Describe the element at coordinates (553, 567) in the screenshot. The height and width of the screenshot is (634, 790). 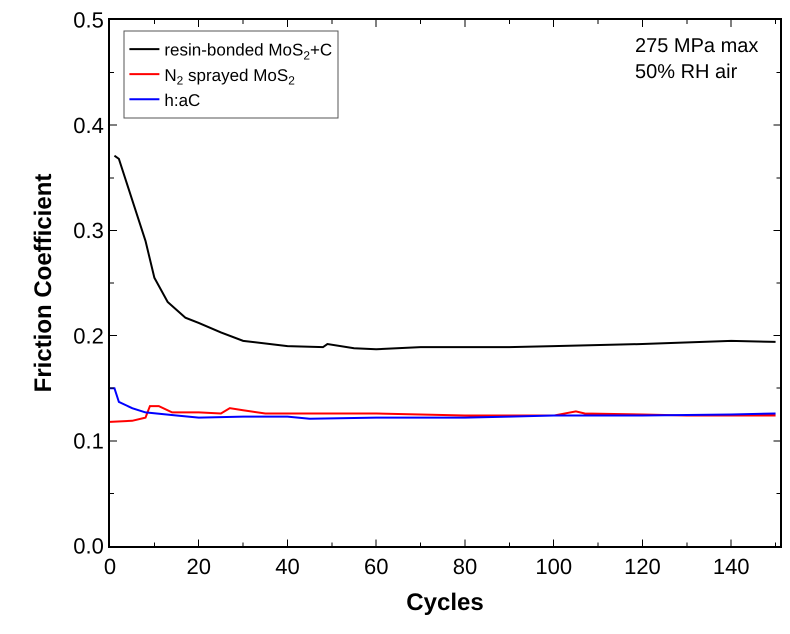
I see `x-tick-label: 100` at that location.